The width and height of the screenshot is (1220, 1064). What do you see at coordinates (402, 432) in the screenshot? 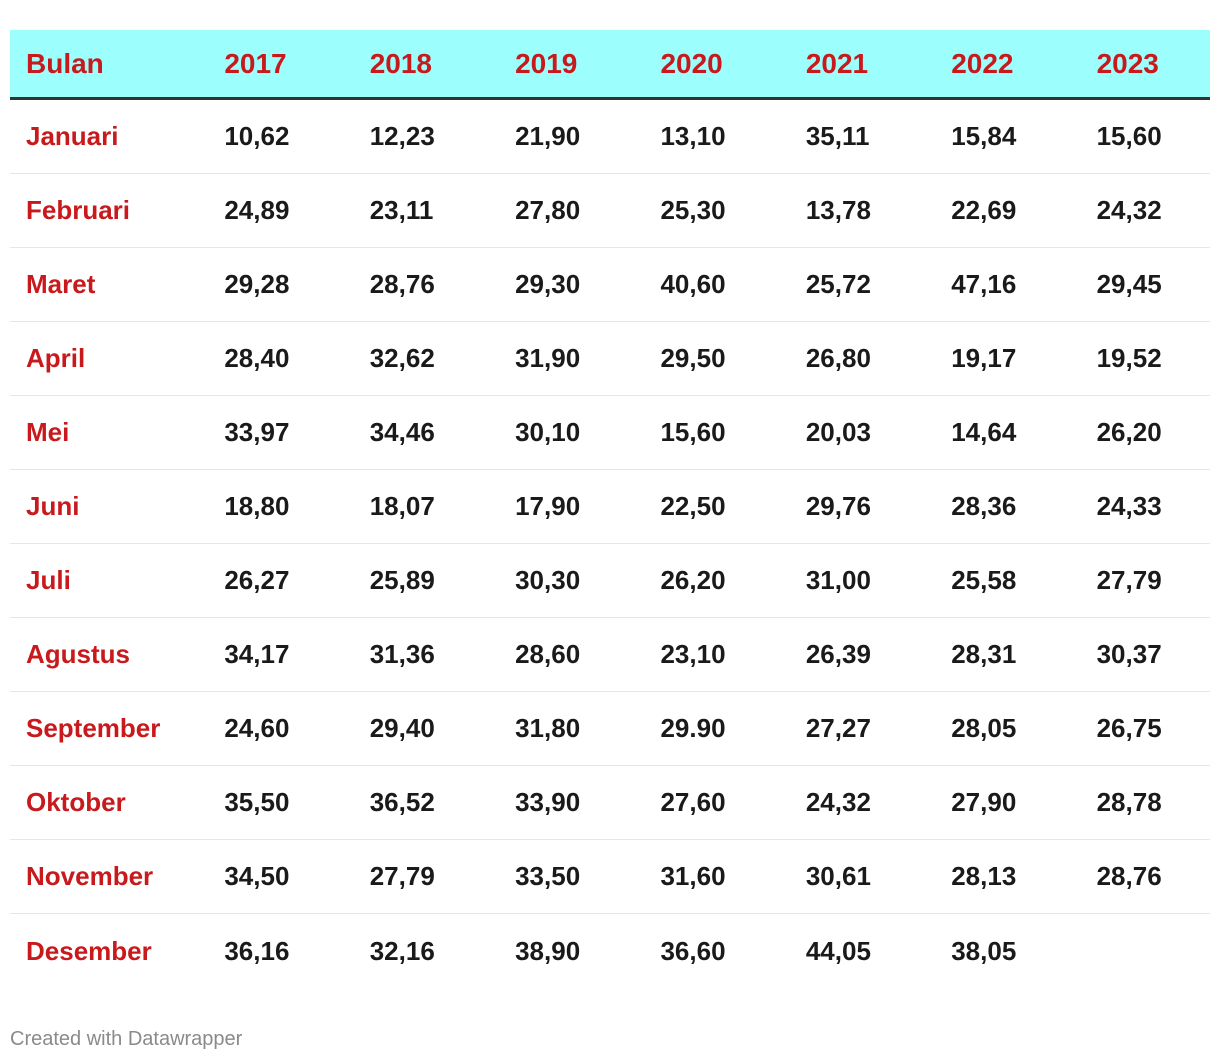
I see `value-cell: 34,46` at bounding box center [402, 432].